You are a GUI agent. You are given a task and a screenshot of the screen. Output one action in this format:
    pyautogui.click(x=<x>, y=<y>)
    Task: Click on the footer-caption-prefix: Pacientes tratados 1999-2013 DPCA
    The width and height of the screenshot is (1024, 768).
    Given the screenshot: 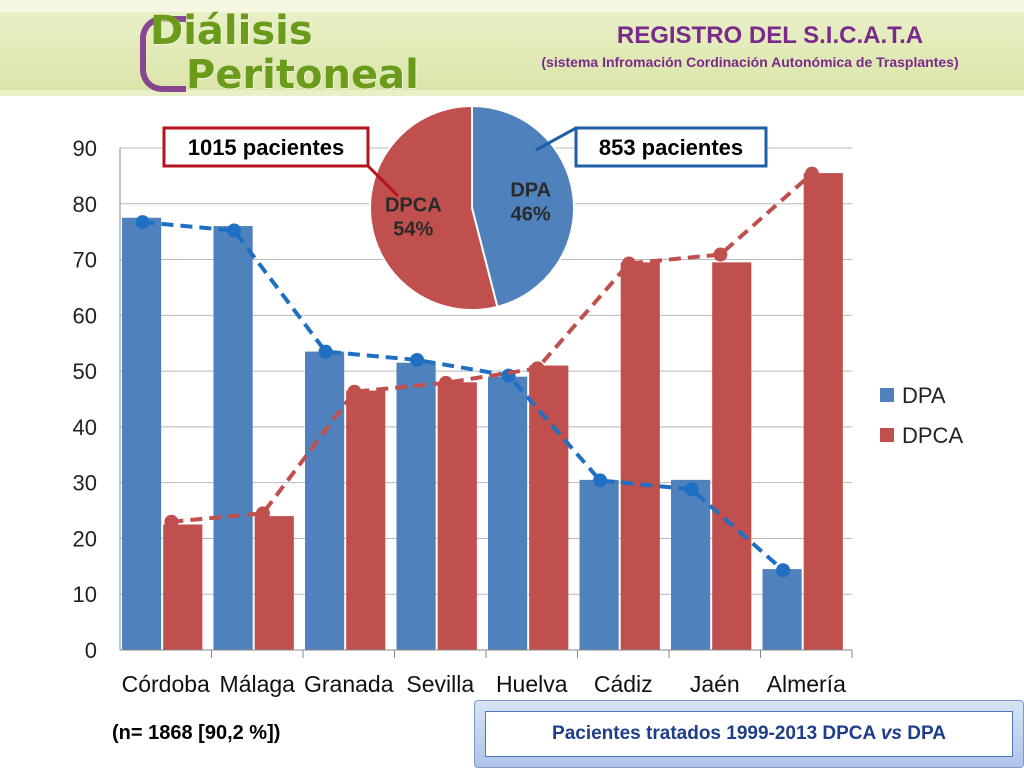 What is the action you would take?
    pyautogui.click(x=716, y=733)
    